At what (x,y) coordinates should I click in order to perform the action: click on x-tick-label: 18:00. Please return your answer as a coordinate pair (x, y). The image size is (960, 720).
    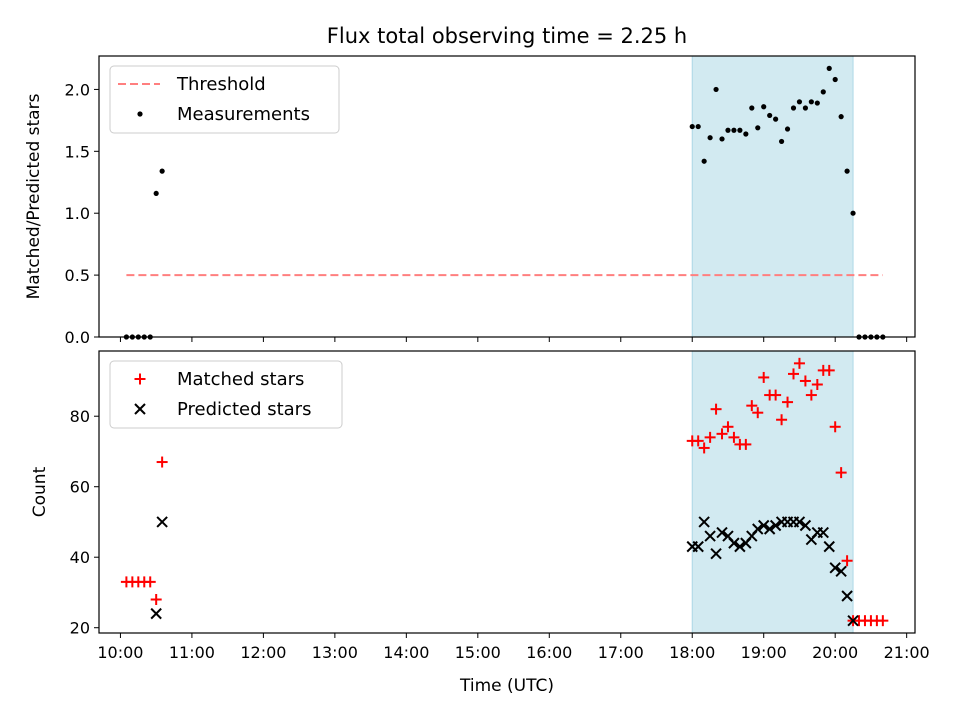
    Looking at the image, I should click on (692, 652).